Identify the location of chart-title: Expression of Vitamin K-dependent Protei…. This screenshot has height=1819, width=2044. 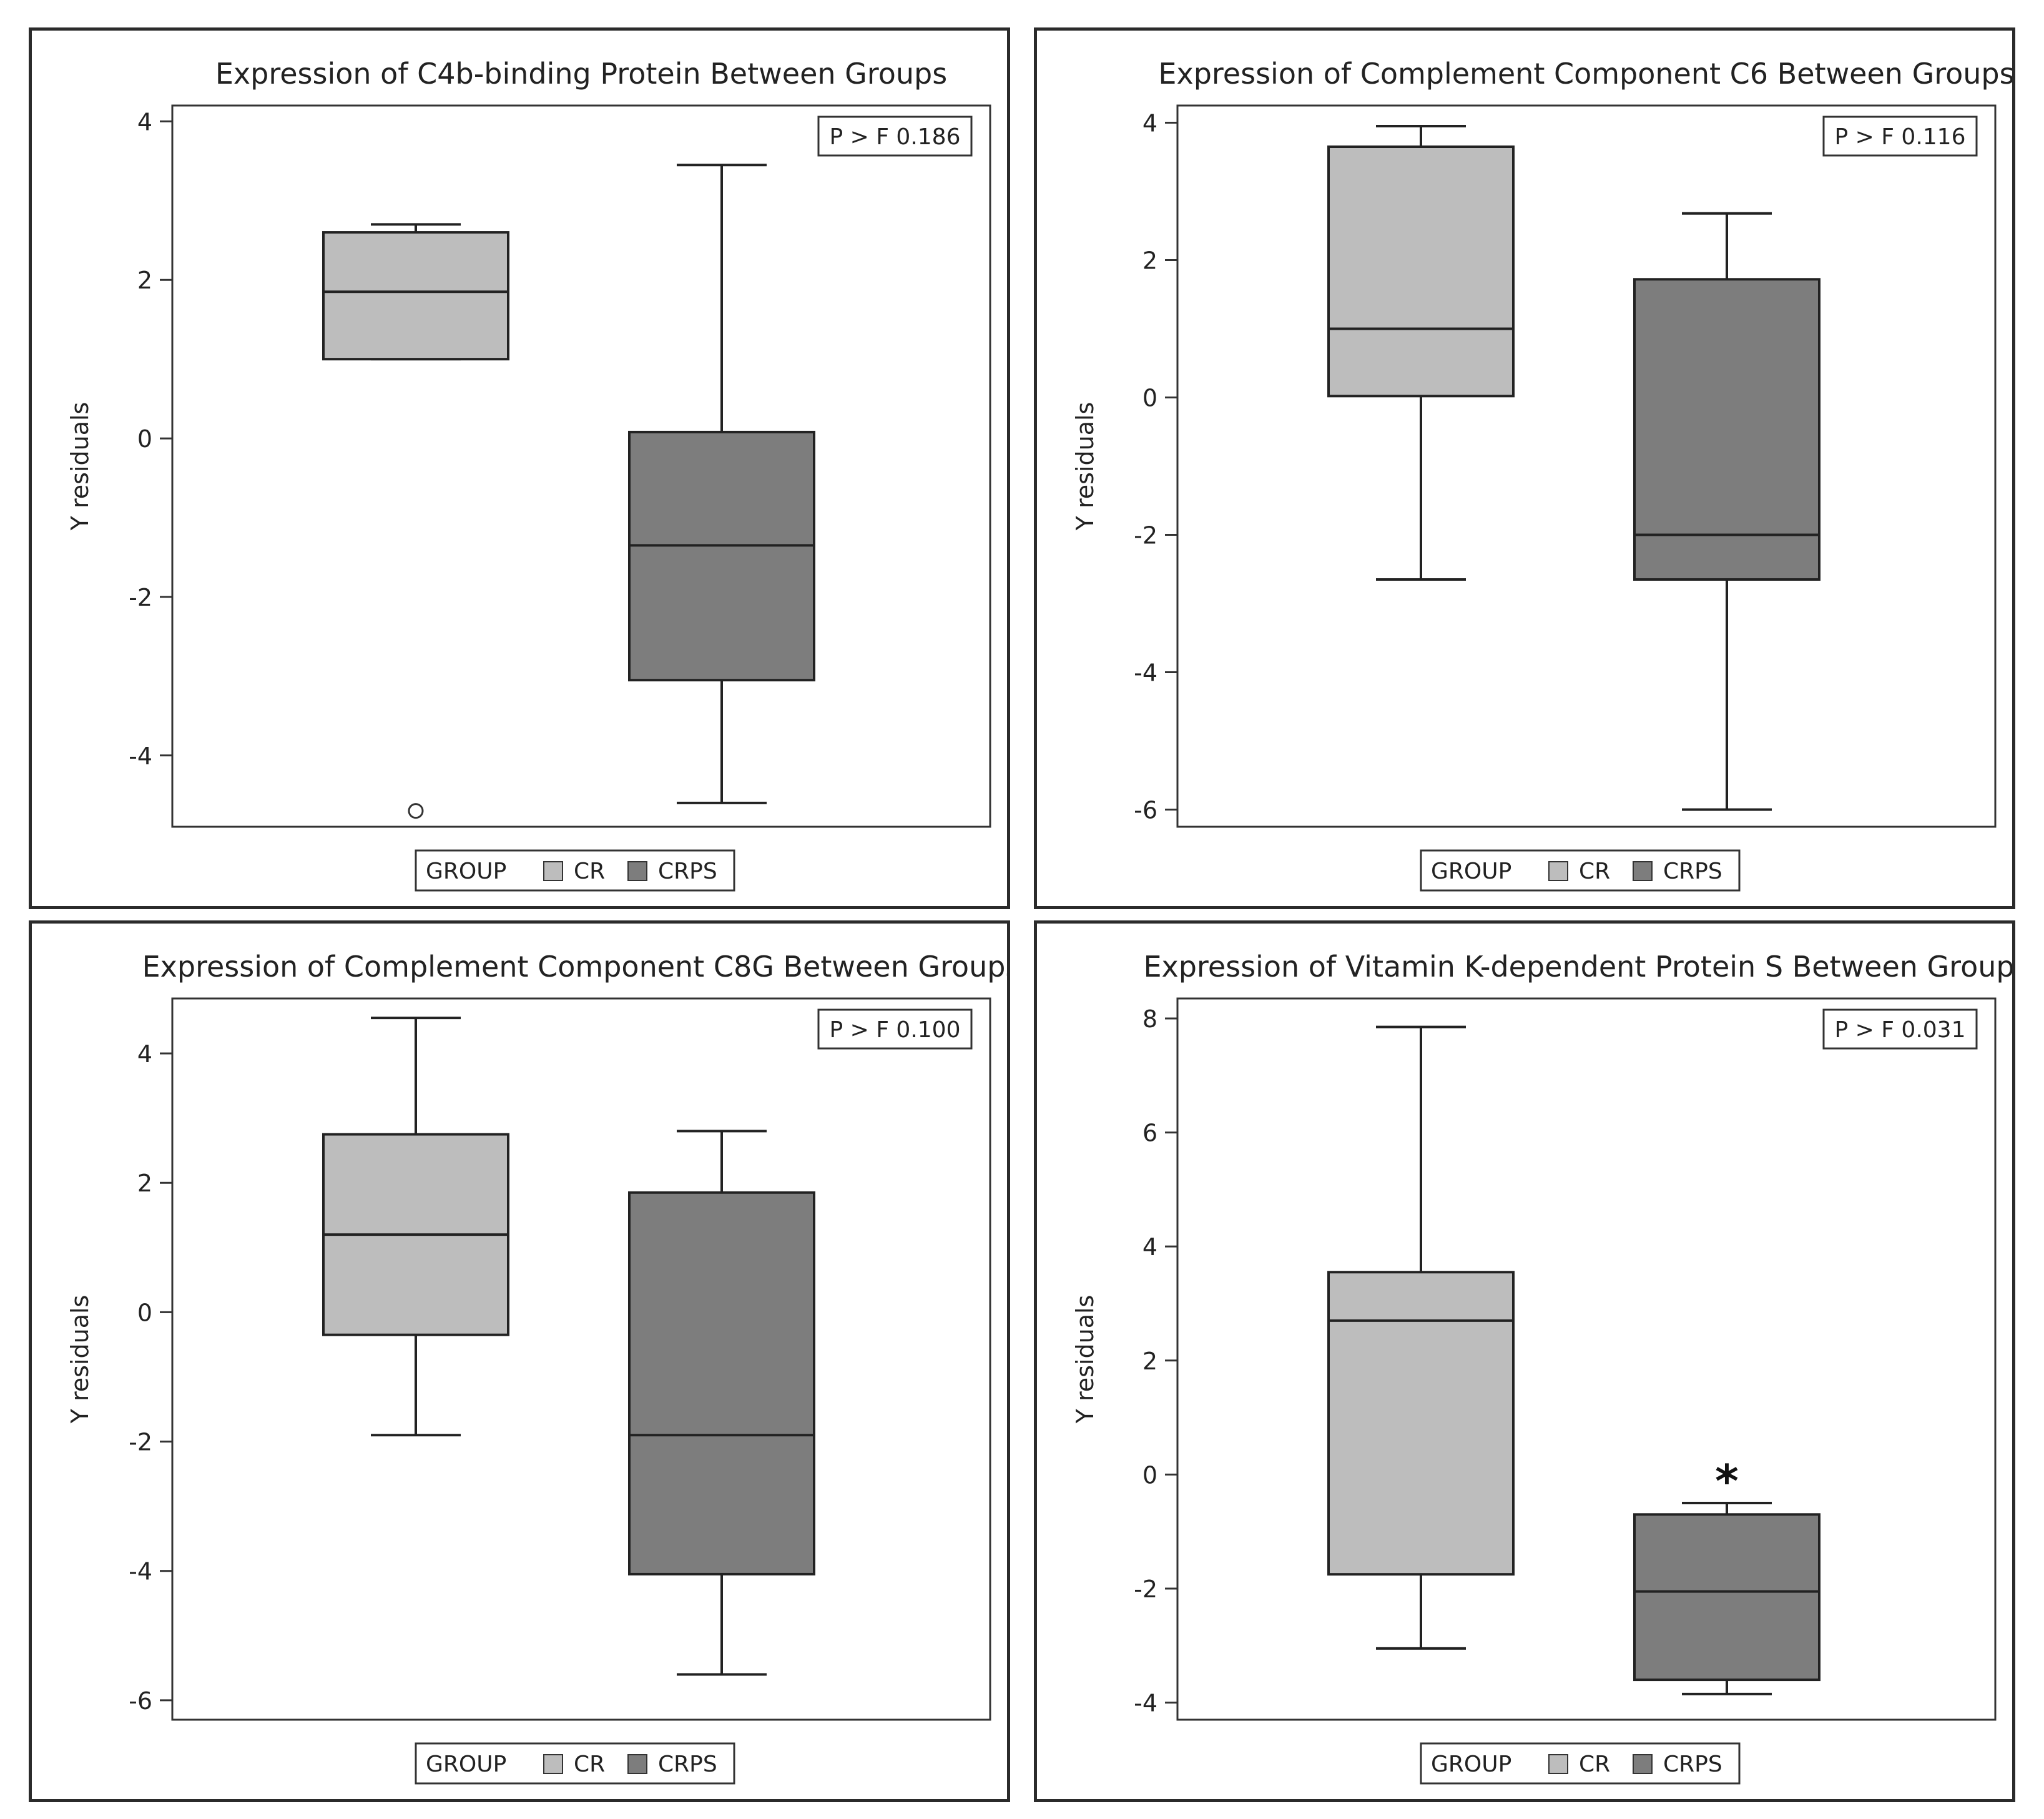
(1577, 966).